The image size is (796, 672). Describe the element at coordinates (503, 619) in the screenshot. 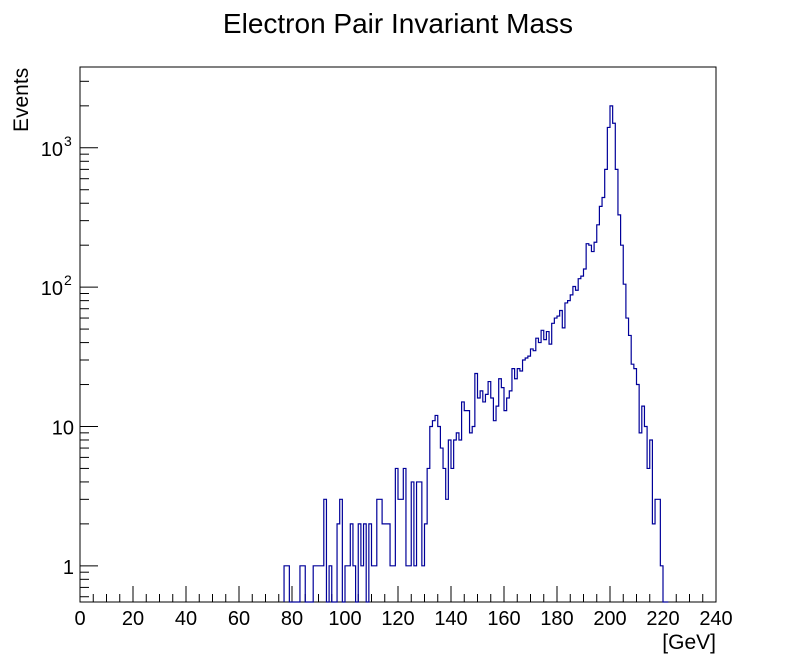

I see `x-tick-label: 160` at that location.